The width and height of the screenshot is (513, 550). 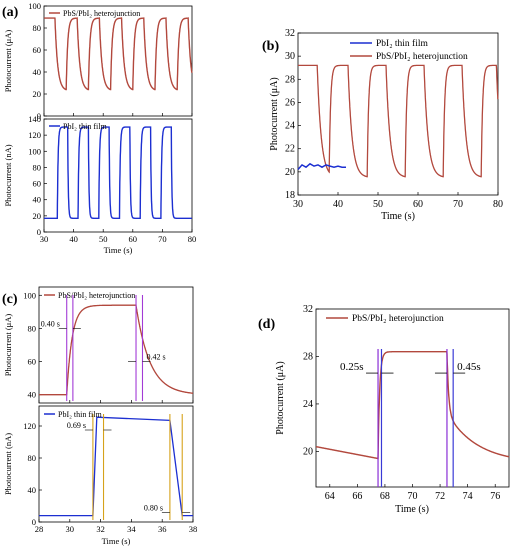 I want to click on x-tick-label: 28, so click(x=39, y=529).